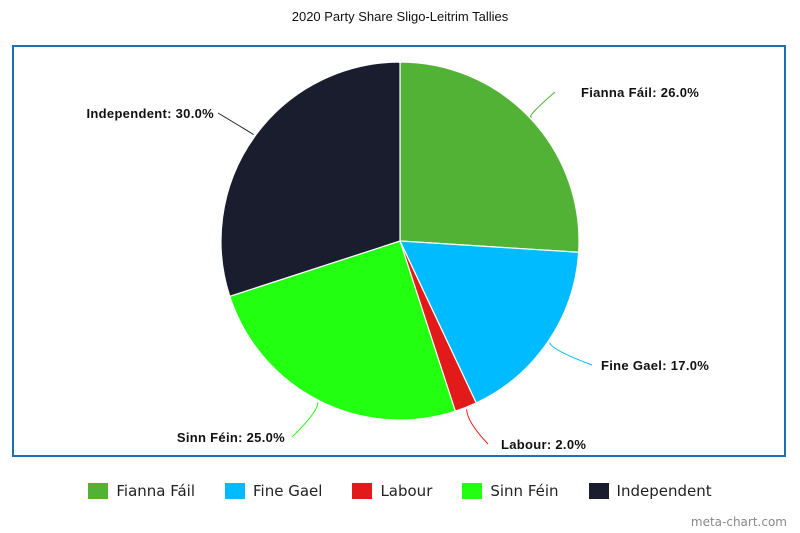 Image resolution: width=800 pixels, height=533 pixels. Describe the element at coordinates (305, 420) in the screenshot. I see `leader-line-sinn-fein` at that location.